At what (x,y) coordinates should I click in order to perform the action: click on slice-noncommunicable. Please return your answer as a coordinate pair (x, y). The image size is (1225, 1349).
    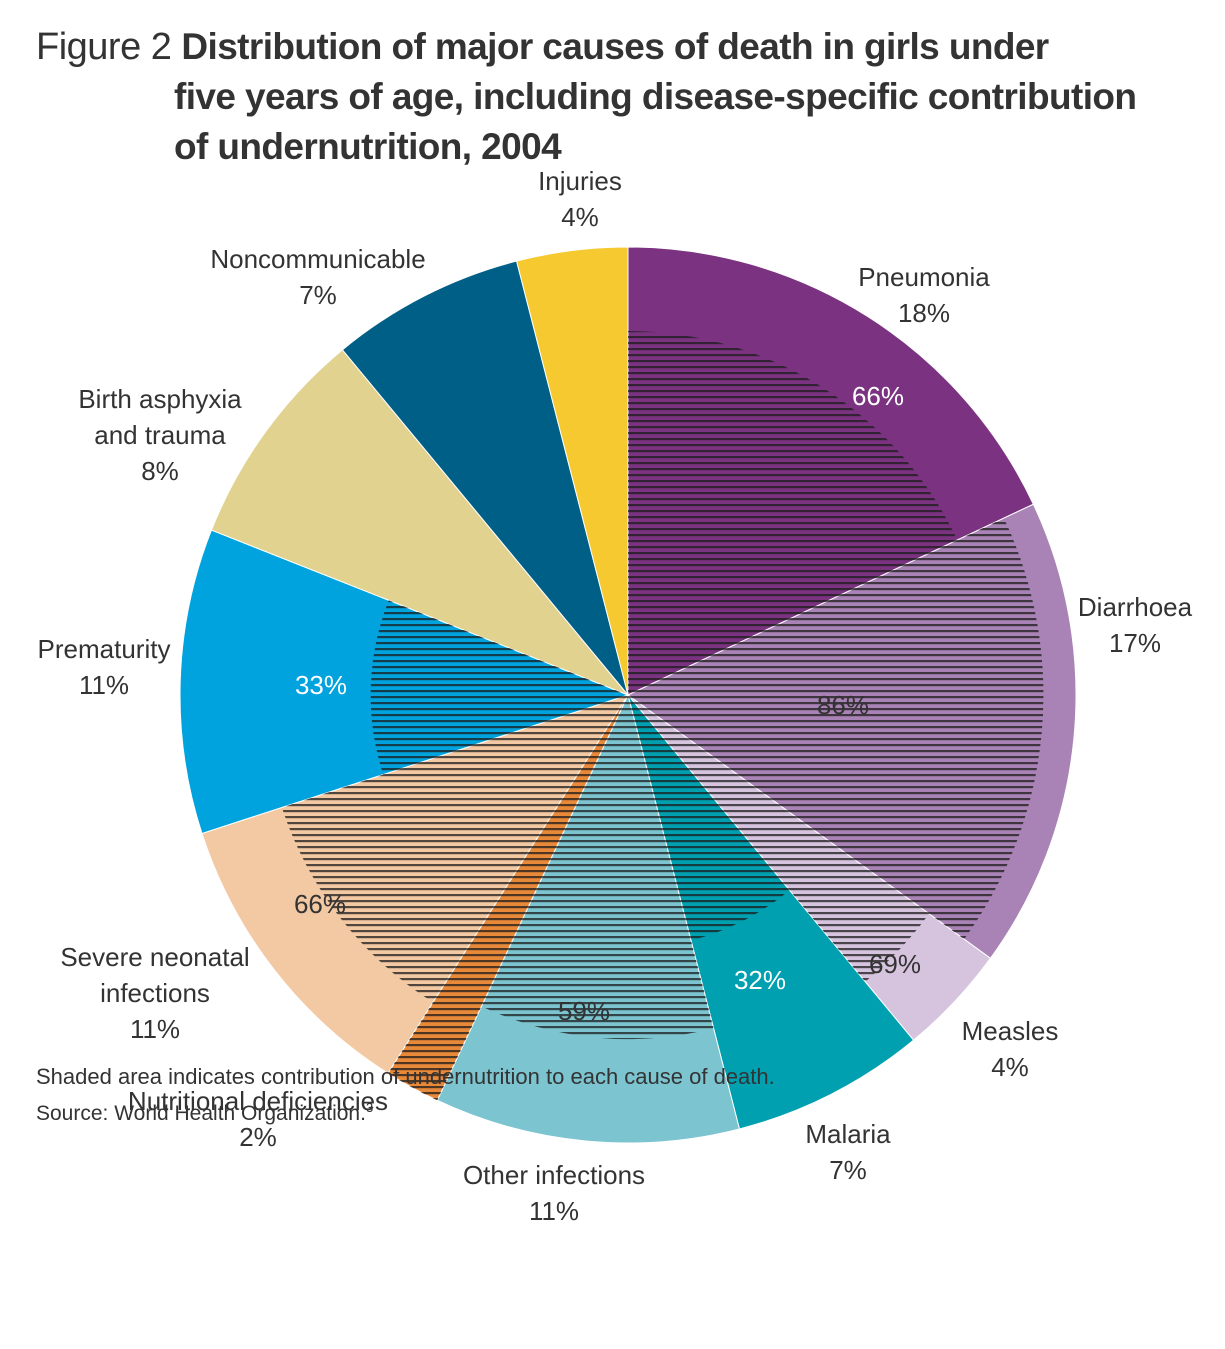
    Looking at the image, I should click on (485, 478).